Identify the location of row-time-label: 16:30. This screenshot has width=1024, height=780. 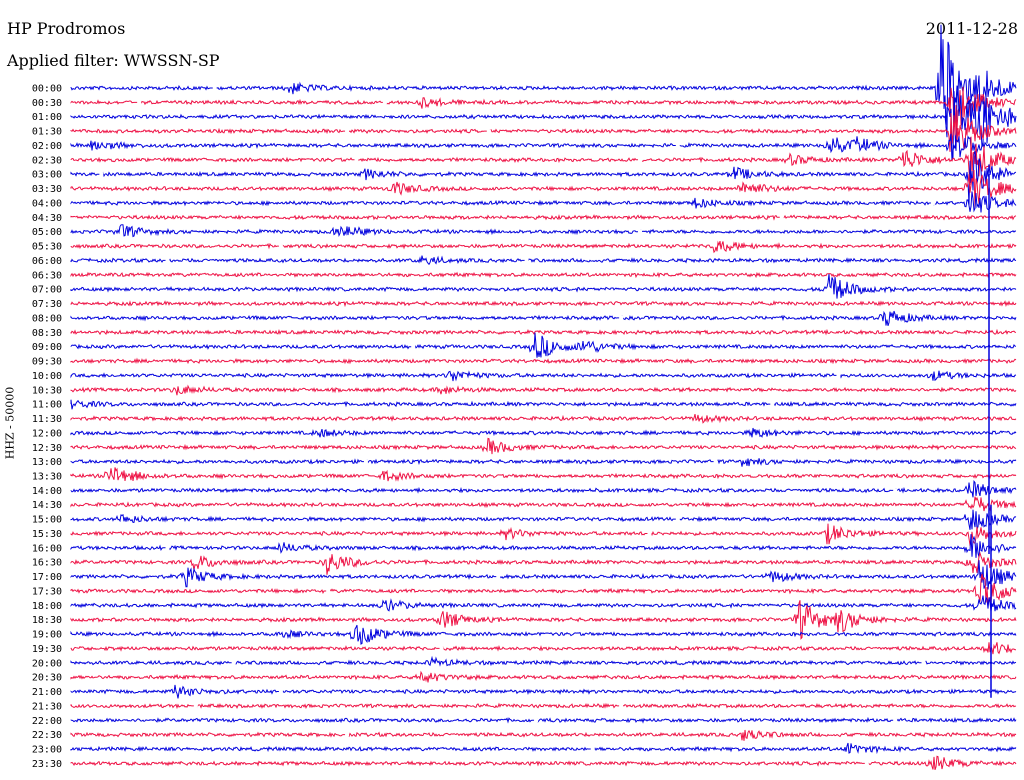
(47, 563).